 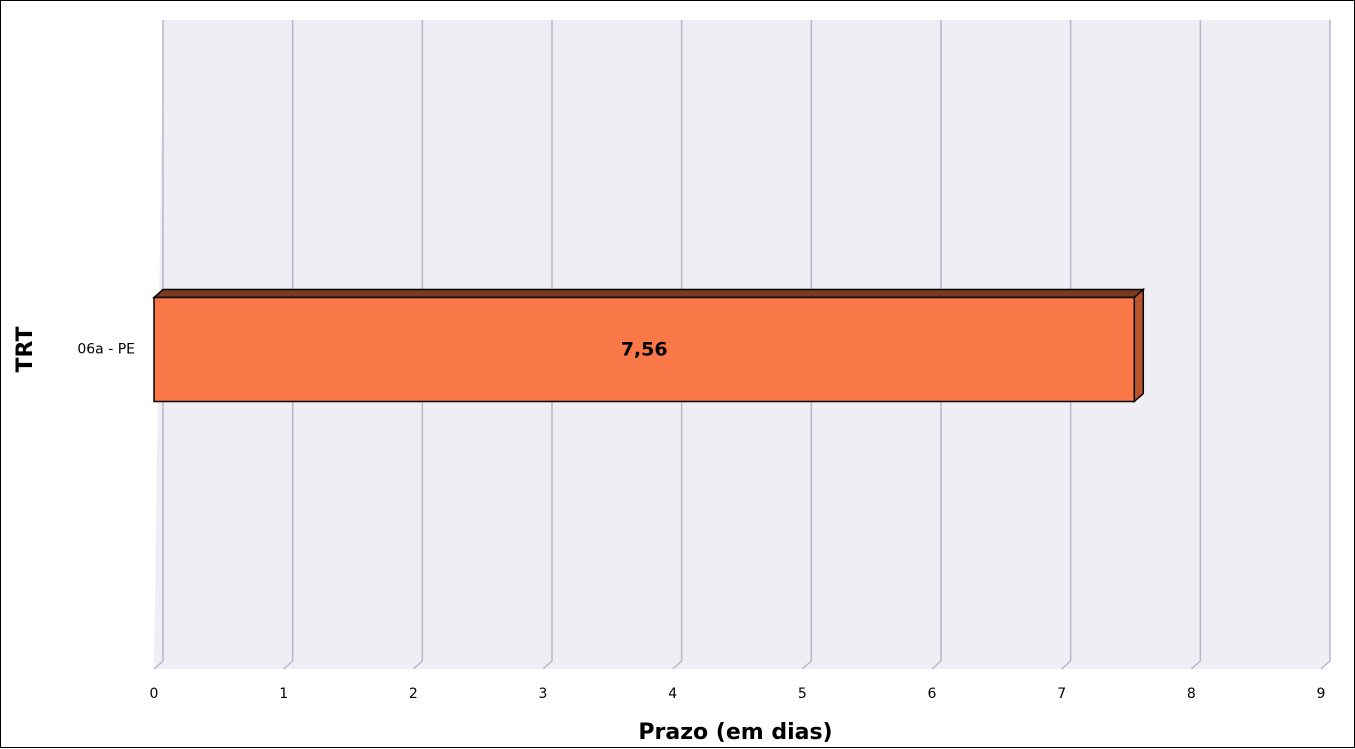 What do you see at coordinates (413, 694) in the screenshot?
I see `x-tick-label: 2` at bounding box center [413, 694].